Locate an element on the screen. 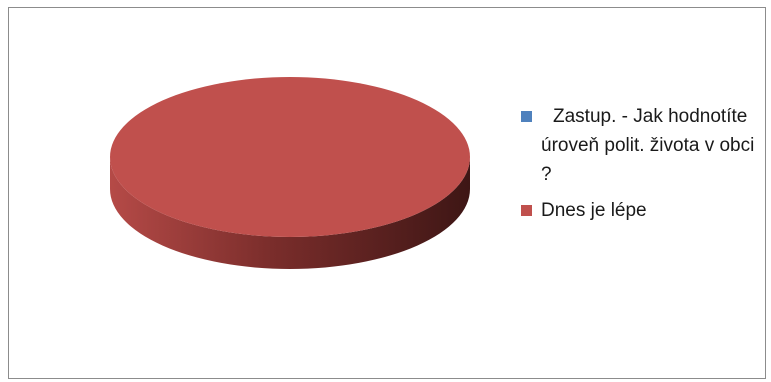 This screenshot has width=771, height=382. pie-slice-side is located at coordinates (290, 213).